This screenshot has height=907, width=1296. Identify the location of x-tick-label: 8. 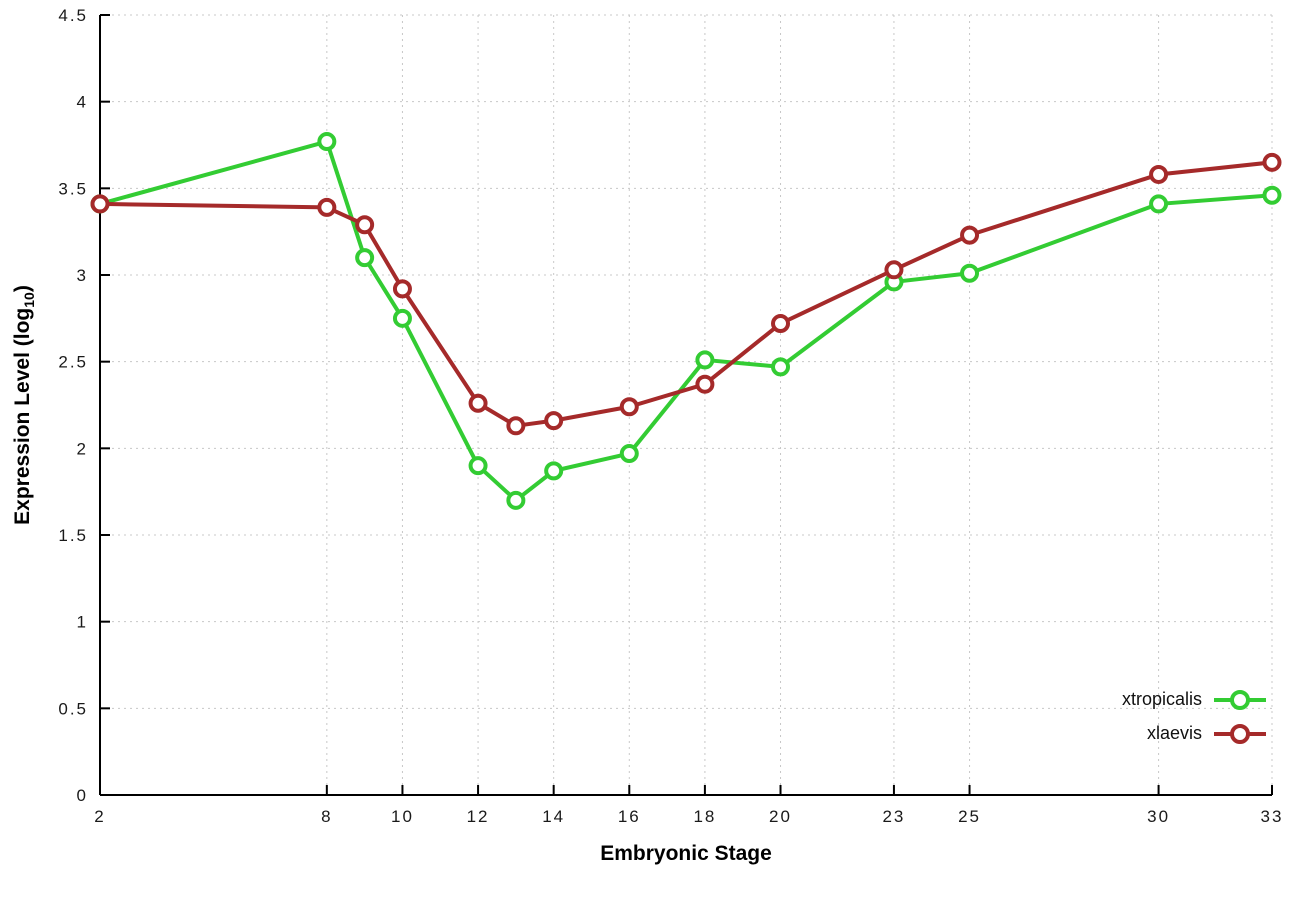
(326, 816).